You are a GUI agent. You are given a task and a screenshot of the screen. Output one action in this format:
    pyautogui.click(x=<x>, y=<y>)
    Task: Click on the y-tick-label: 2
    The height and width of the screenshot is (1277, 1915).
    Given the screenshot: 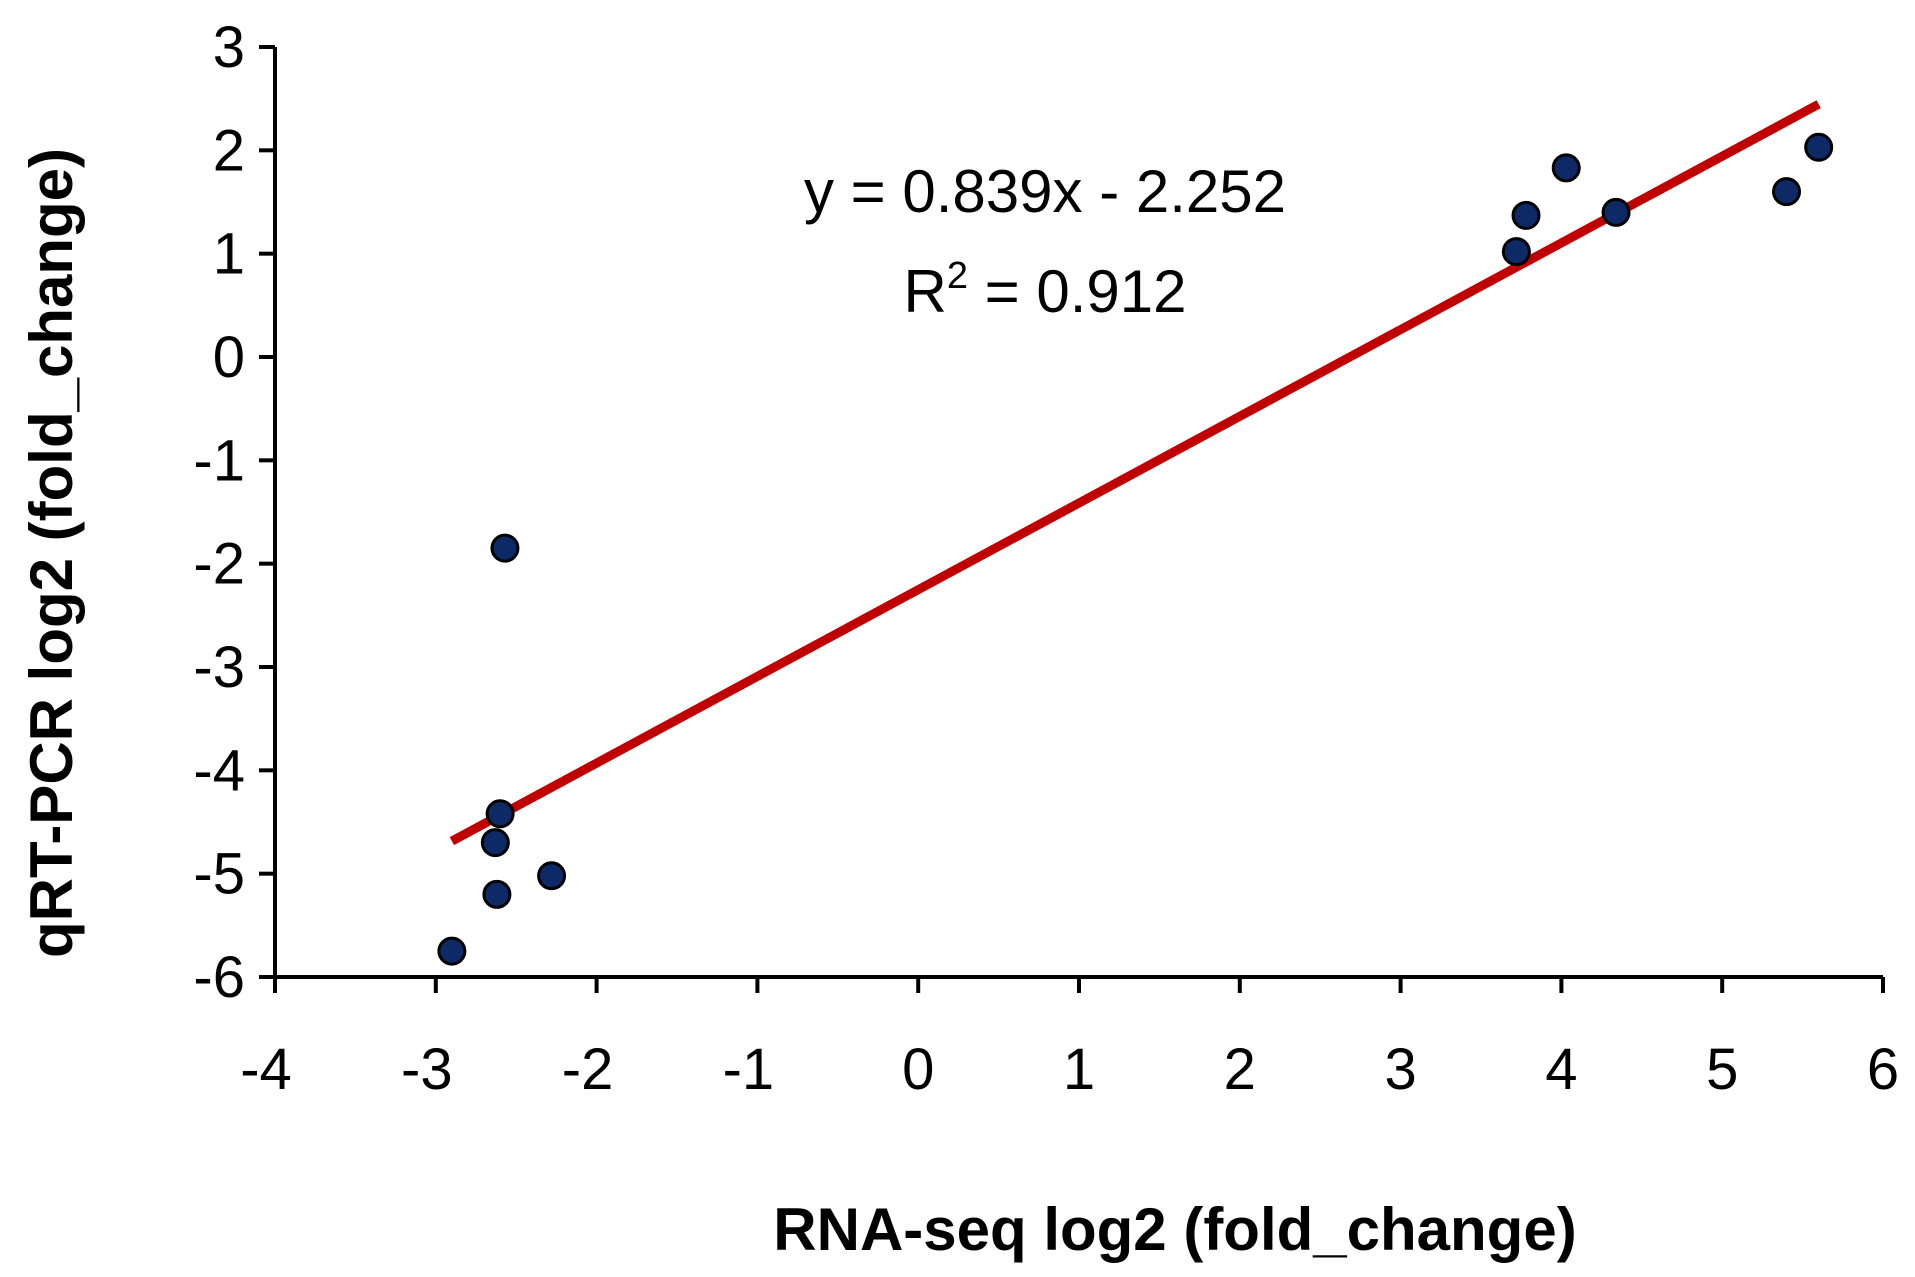 What is the action you would take?
    pyautogui.click(x=229, y=150)
    